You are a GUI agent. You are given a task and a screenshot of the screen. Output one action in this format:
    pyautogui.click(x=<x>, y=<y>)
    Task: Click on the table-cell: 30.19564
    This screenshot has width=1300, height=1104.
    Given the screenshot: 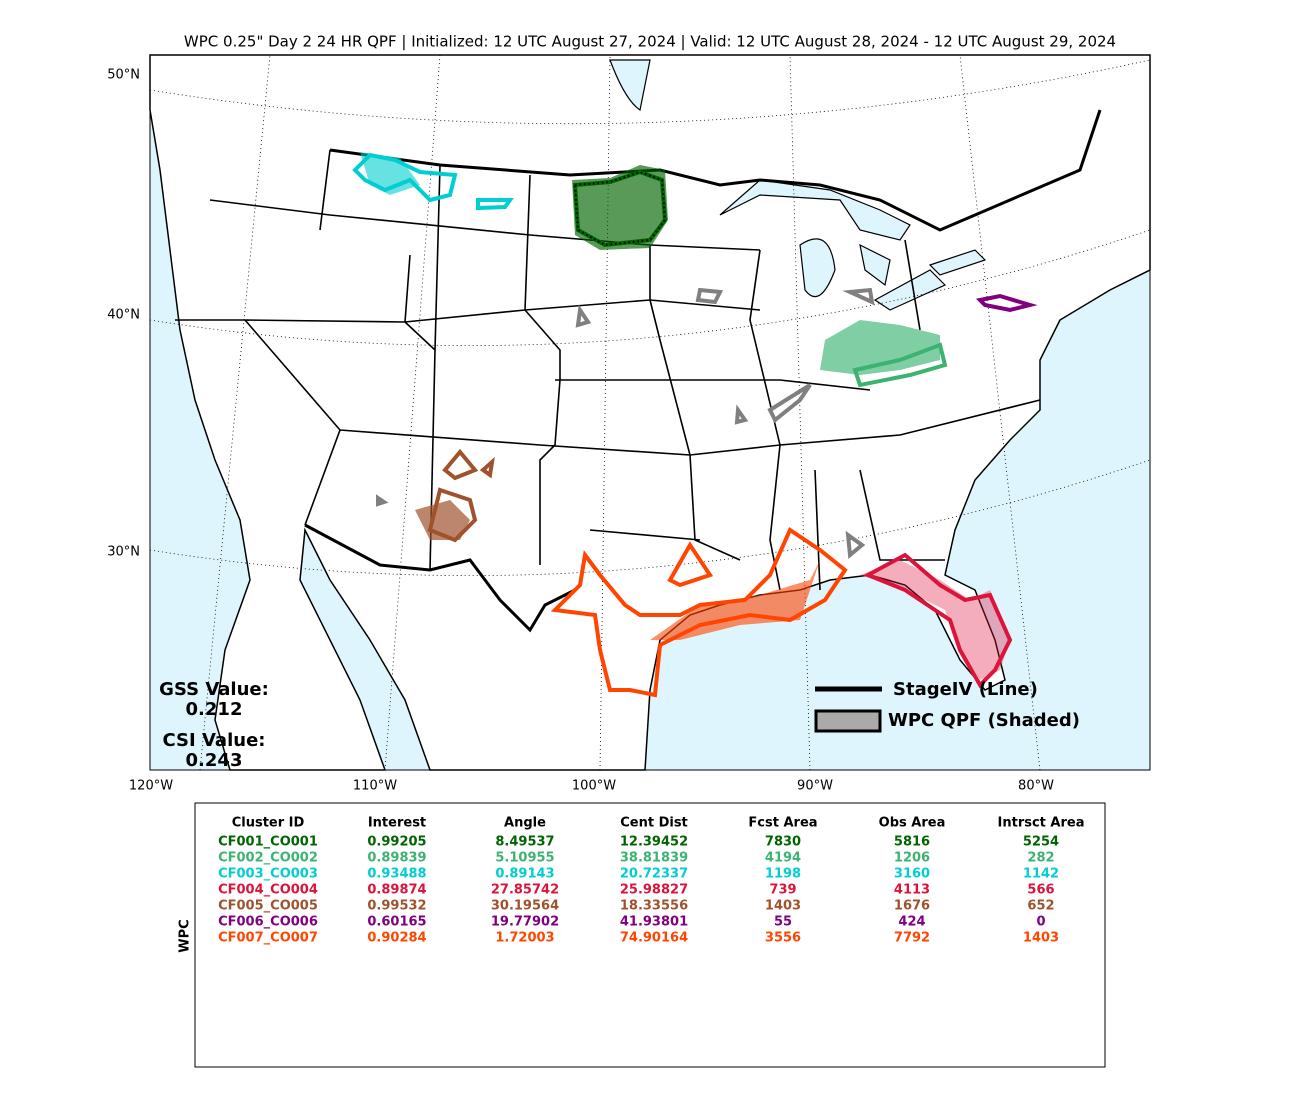 What is the action you would take?
    pyautogui.click(x=525, y=906)
    